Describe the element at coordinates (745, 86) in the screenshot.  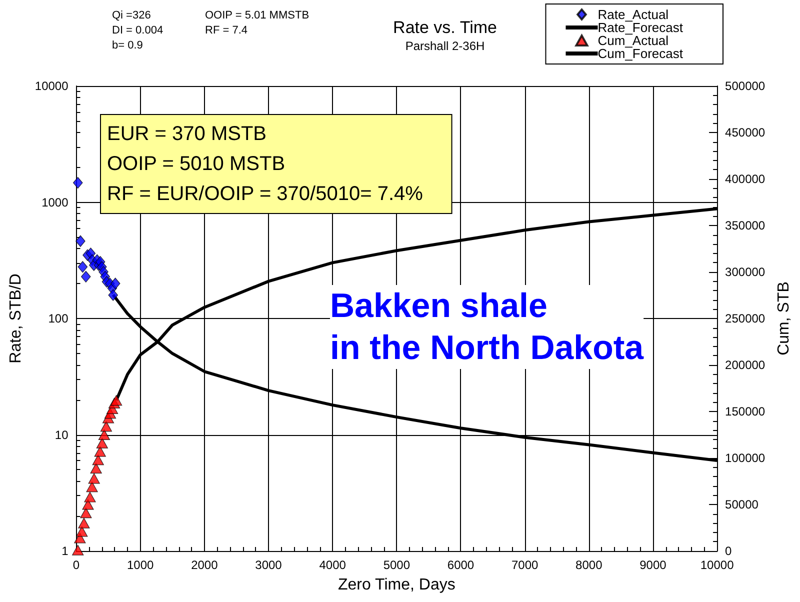
I see `y2-tick-label: 500000` at that location.